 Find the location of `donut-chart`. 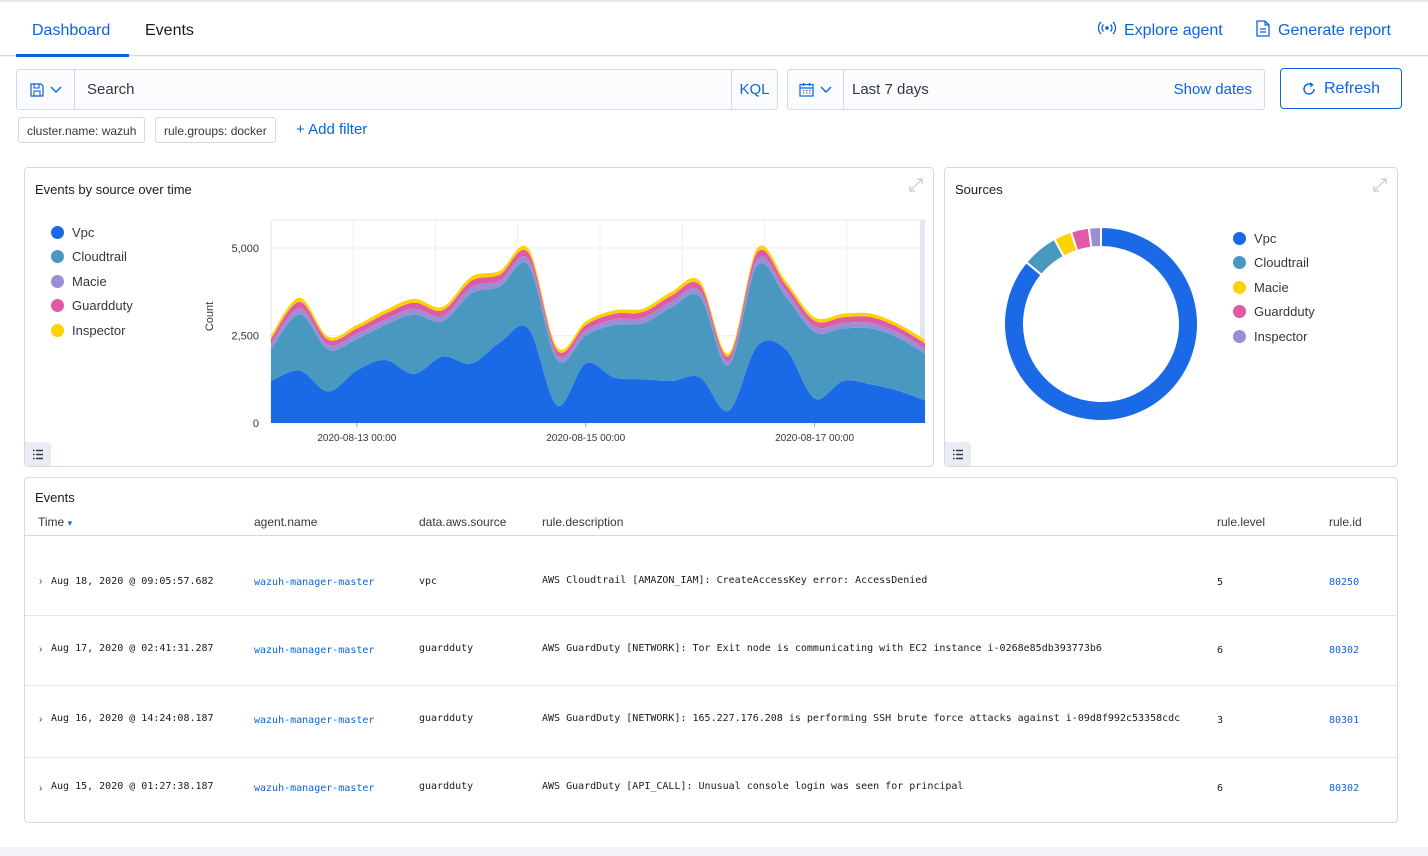

donut-chart is located at coordinates (1101, 323).